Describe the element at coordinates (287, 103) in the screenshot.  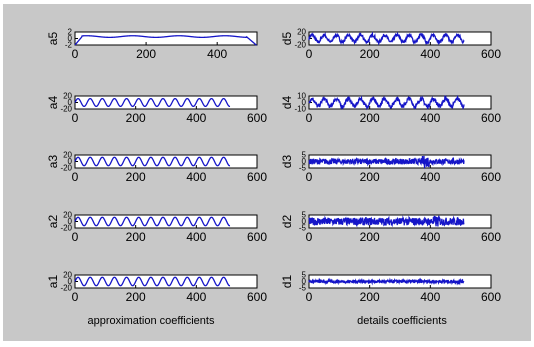
I see `y-axis-label: d4` at that location.